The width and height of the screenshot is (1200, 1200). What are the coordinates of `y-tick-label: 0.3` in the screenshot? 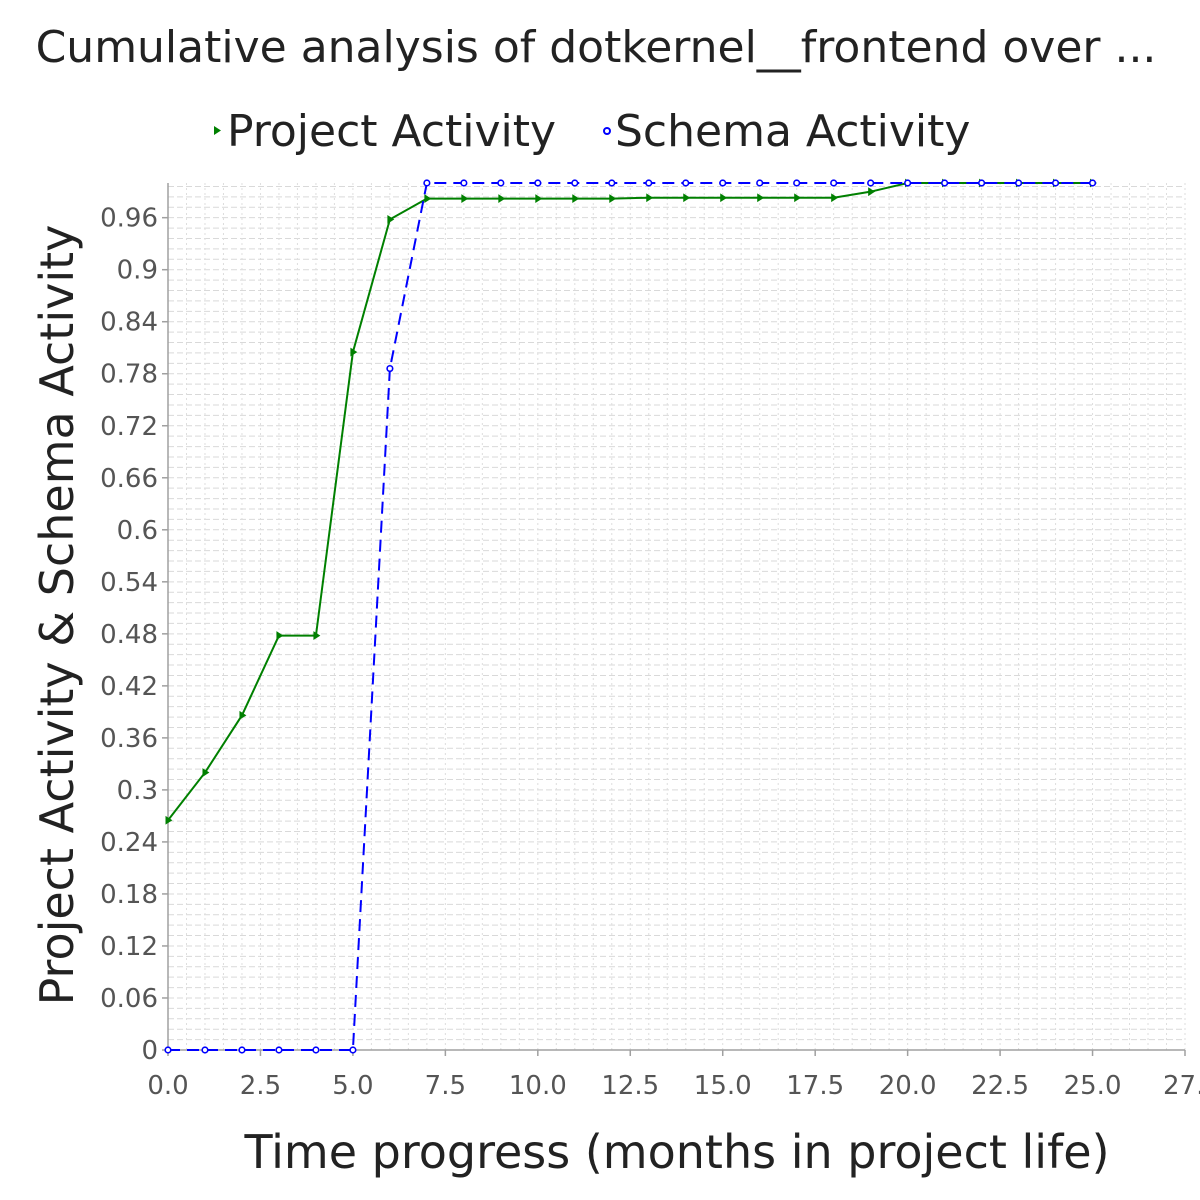 It's located at (137, 791).